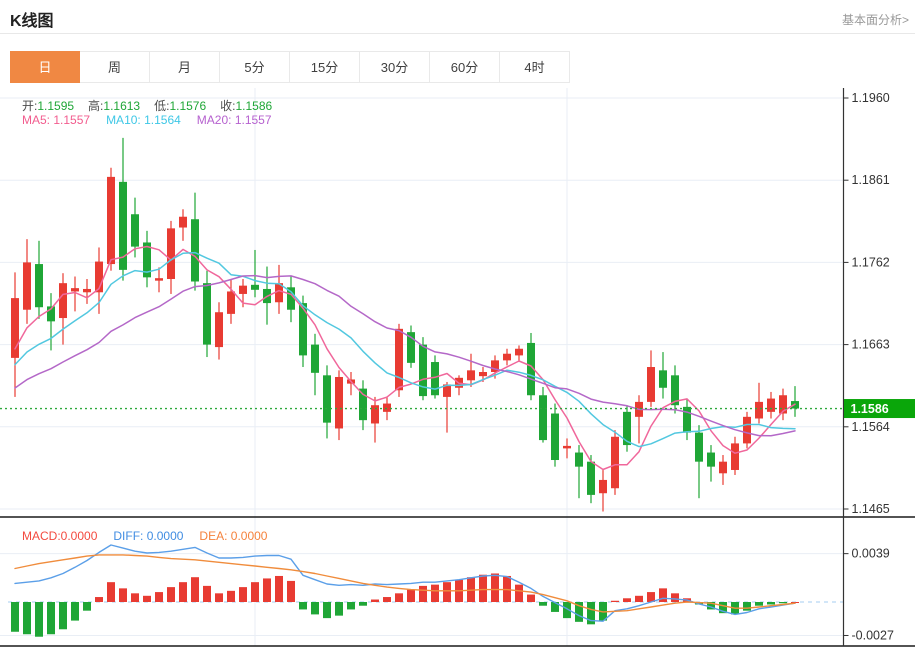 The height and width of the screenshot is (648, 915). Describe the element at coordinates (144, 536) in the screenshot. I see `macd-readout: MACD:0.0000 DIFF: 0.0000 DEA: 0.0000` at that location.